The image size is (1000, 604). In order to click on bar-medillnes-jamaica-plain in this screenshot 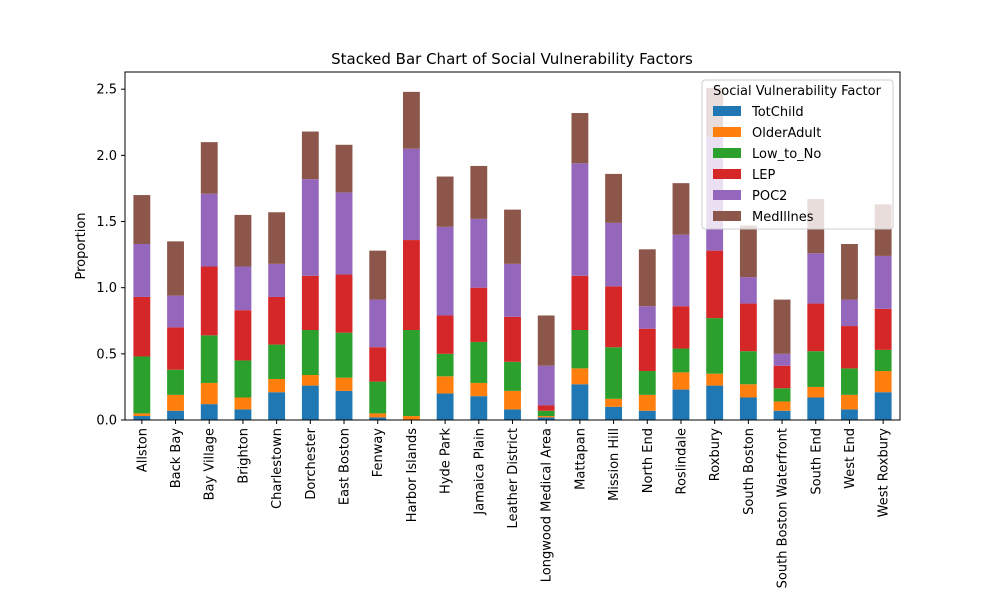, I will do `click(479, 192)`.